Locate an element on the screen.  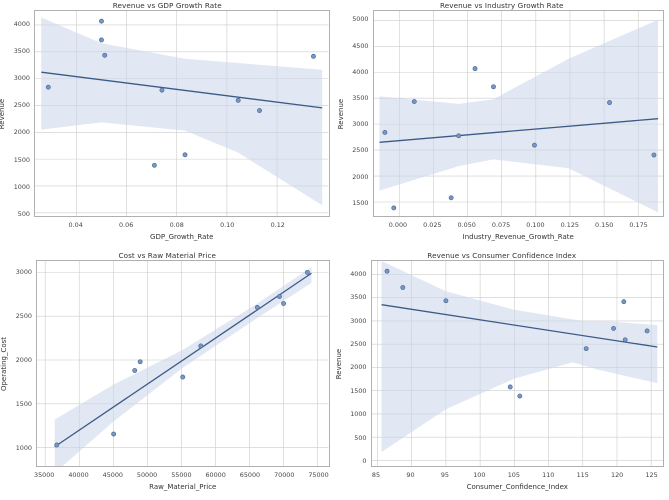
x-tick-label: 75000 is located at coordinates (318, 475).